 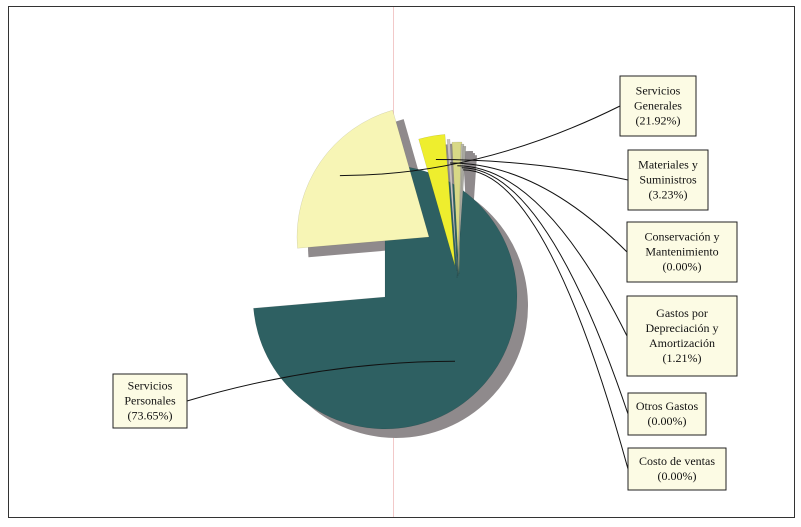 What do you see at coordinates (677, 461) in the screenshot?
I see `label-text-costo-de-ventas-1: Costo de ventas` at bounding box center [677, 461].